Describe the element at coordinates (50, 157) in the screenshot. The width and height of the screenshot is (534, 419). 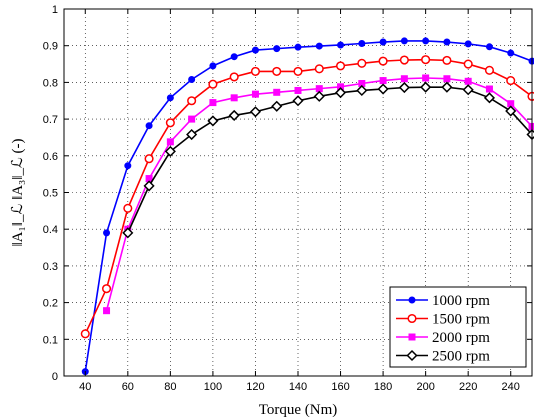
I see `y-tick-label: 0.6` at that location.